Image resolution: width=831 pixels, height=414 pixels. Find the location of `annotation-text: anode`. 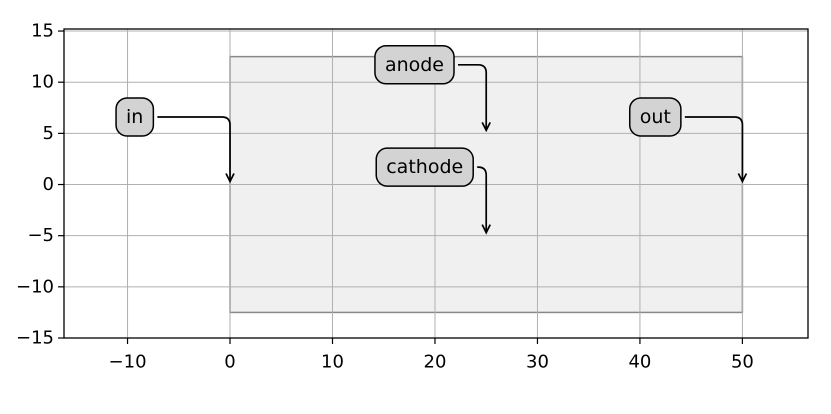

annotation-text: anode is located at coordinates (414, 65).